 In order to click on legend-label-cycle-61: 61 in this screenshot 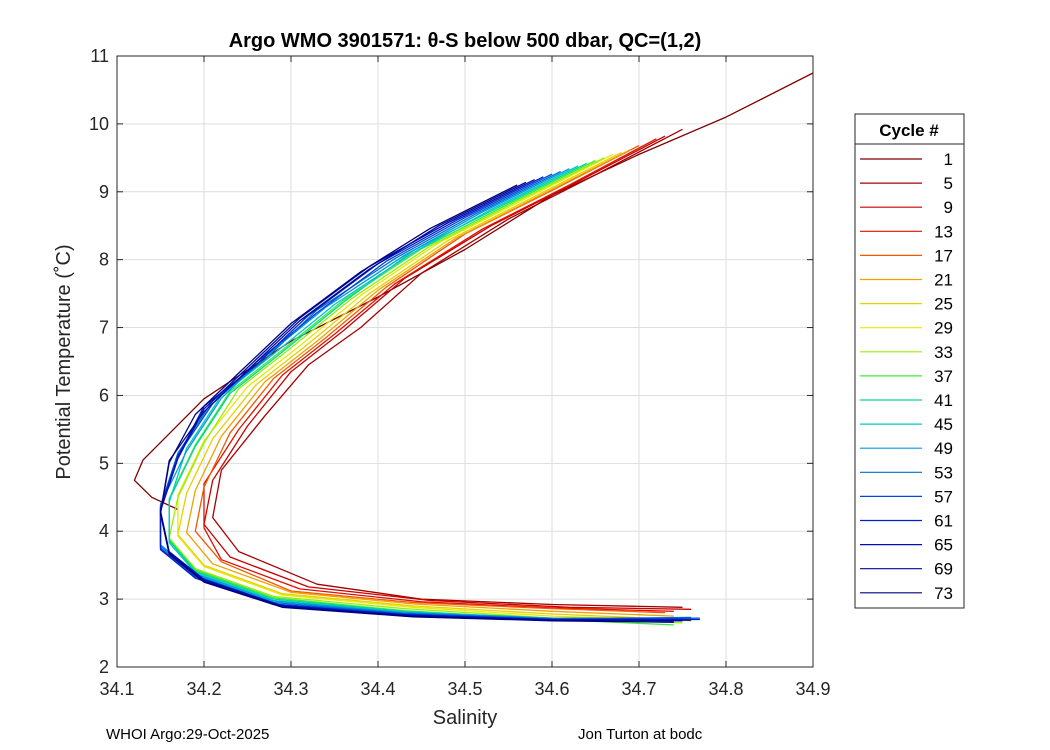, I will do `click(943, 521)`.